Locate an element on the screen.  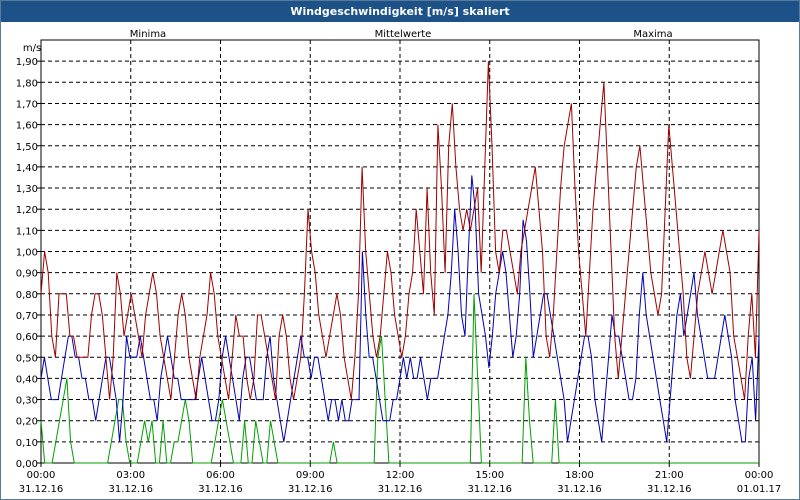
x-tick-time: 09:00 is located at coordinates (310, 475).